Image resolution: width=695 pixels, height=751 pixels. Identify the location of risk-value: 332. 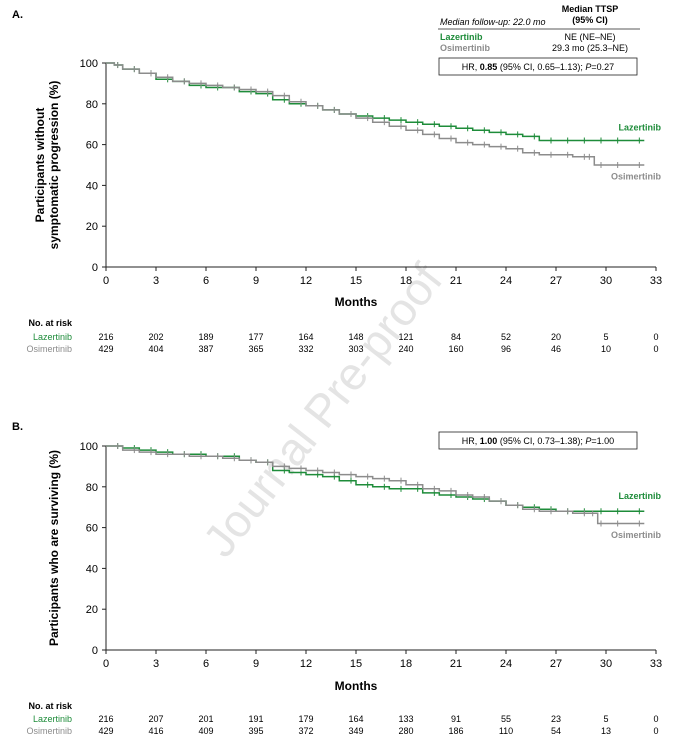
(305, 349).